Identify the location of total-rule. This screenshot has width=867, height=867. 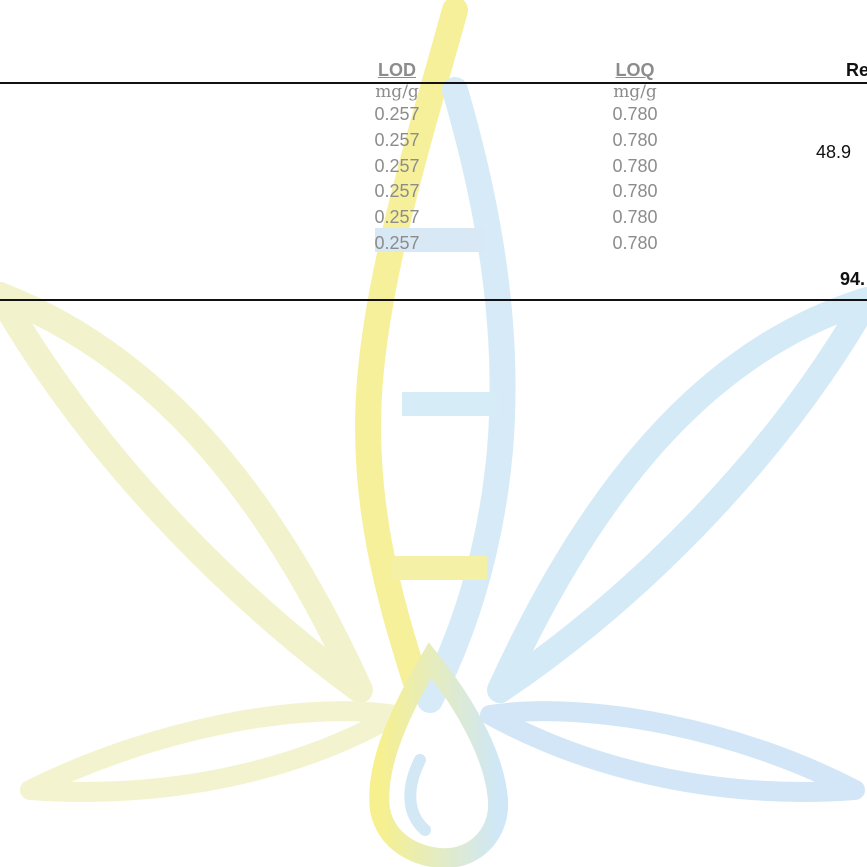
(433, 300).